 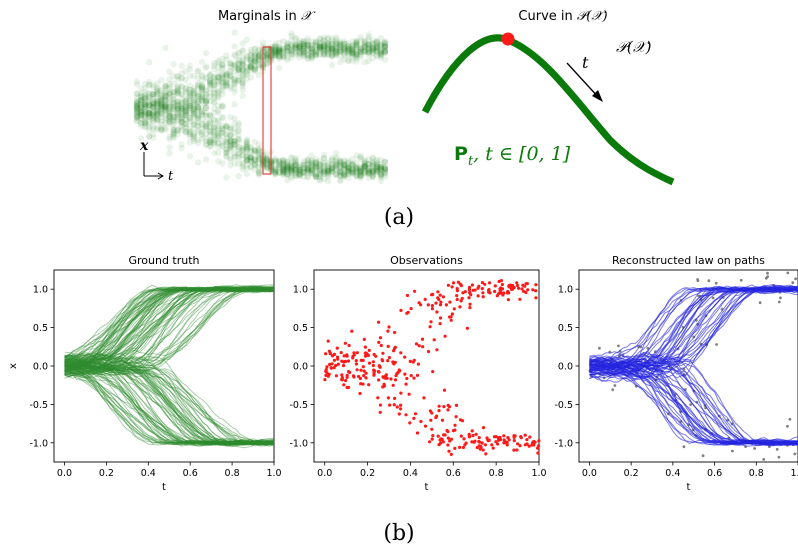 I want to click on x-tick-label: 0.8, so click(x=756, y=473).